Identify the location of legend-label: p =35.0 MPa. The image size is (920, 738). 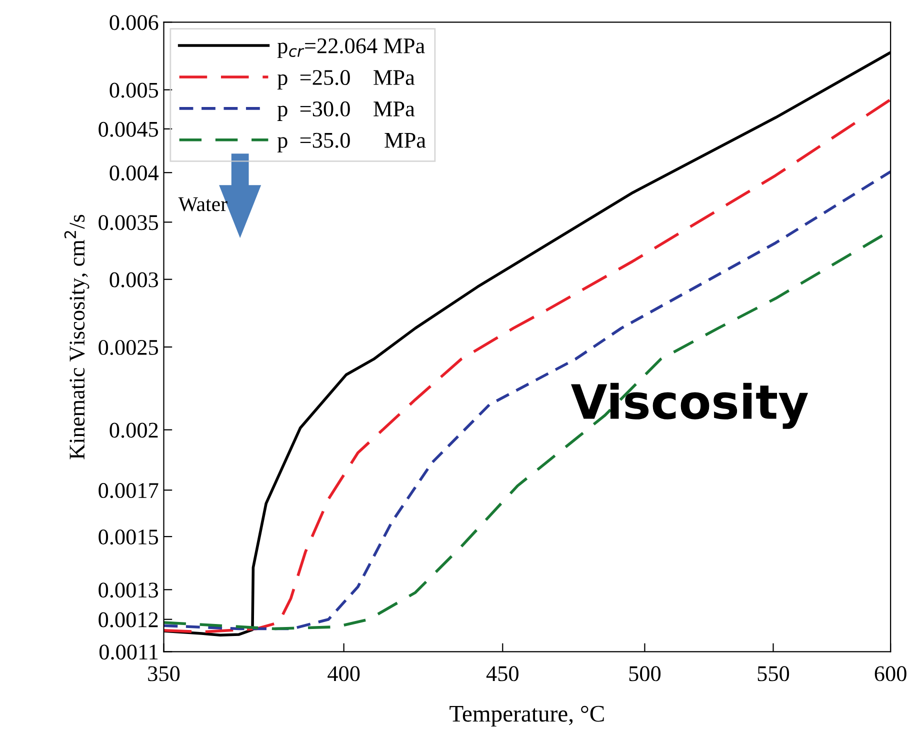
(351, 142).